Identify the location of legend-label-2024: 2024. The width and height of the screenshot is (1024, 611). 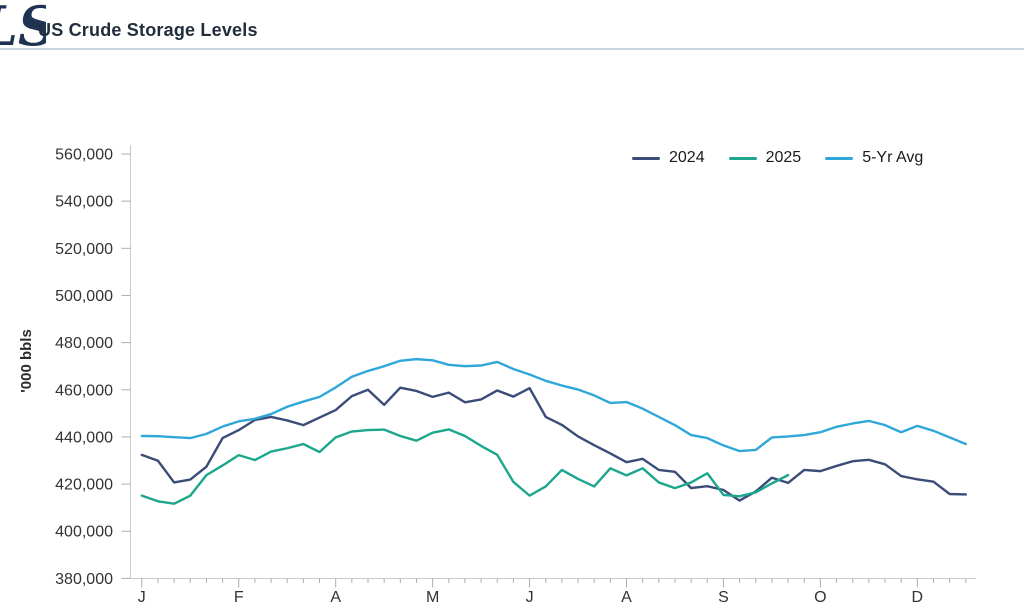
(687, 157).